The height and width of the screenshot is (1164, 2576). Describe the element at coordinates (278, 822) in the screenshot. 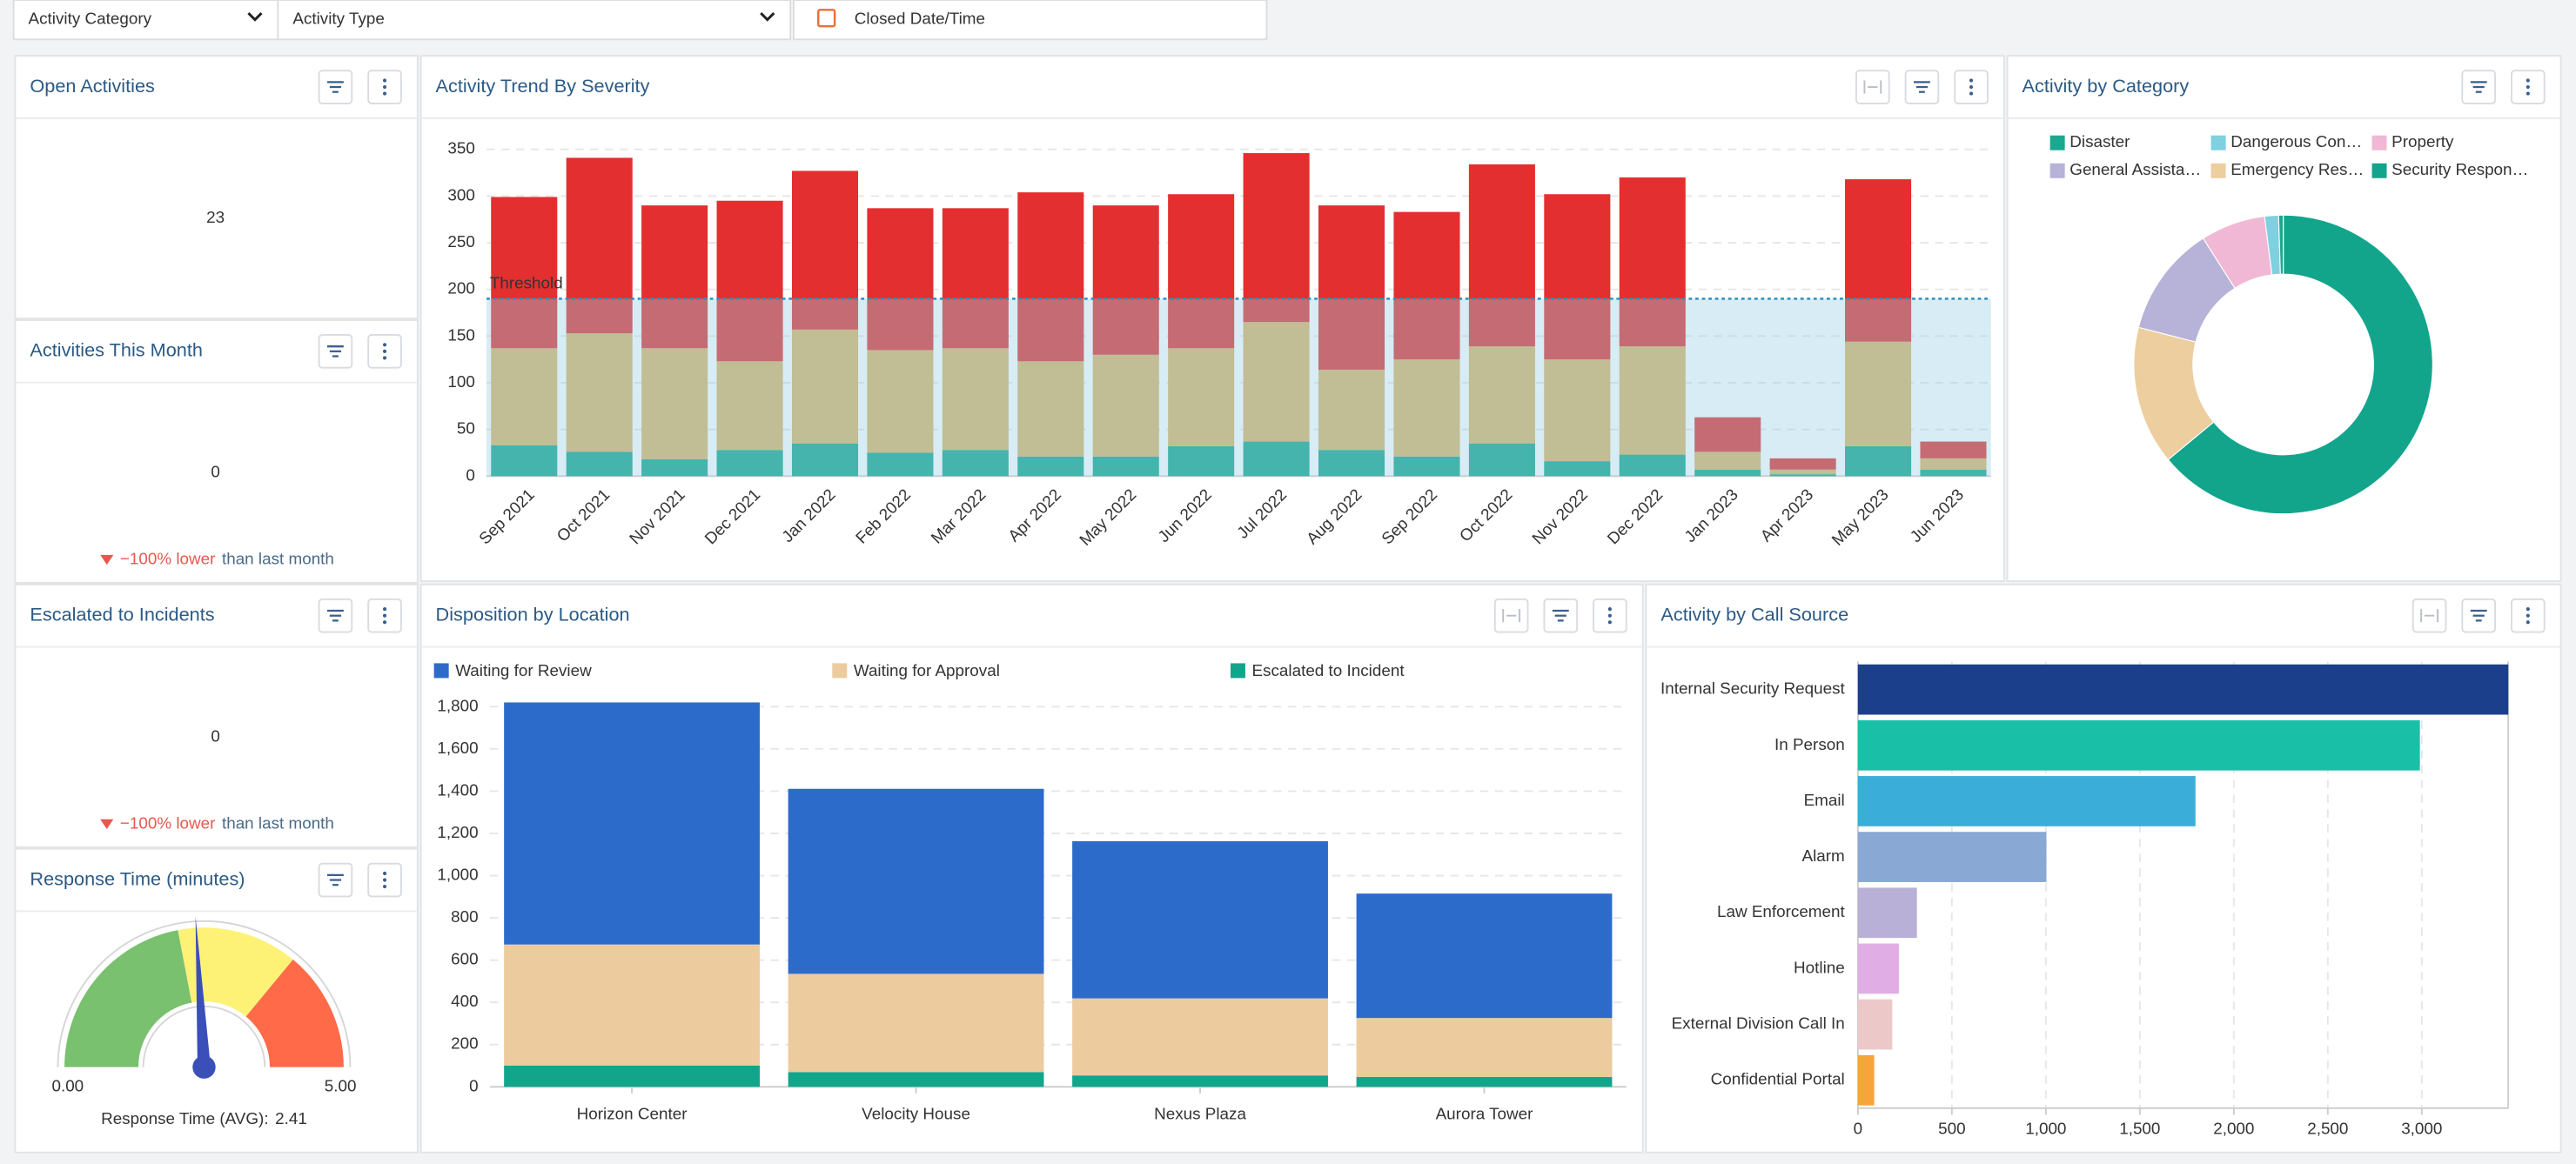

I see `kpi-comparison: than last month` at that location.